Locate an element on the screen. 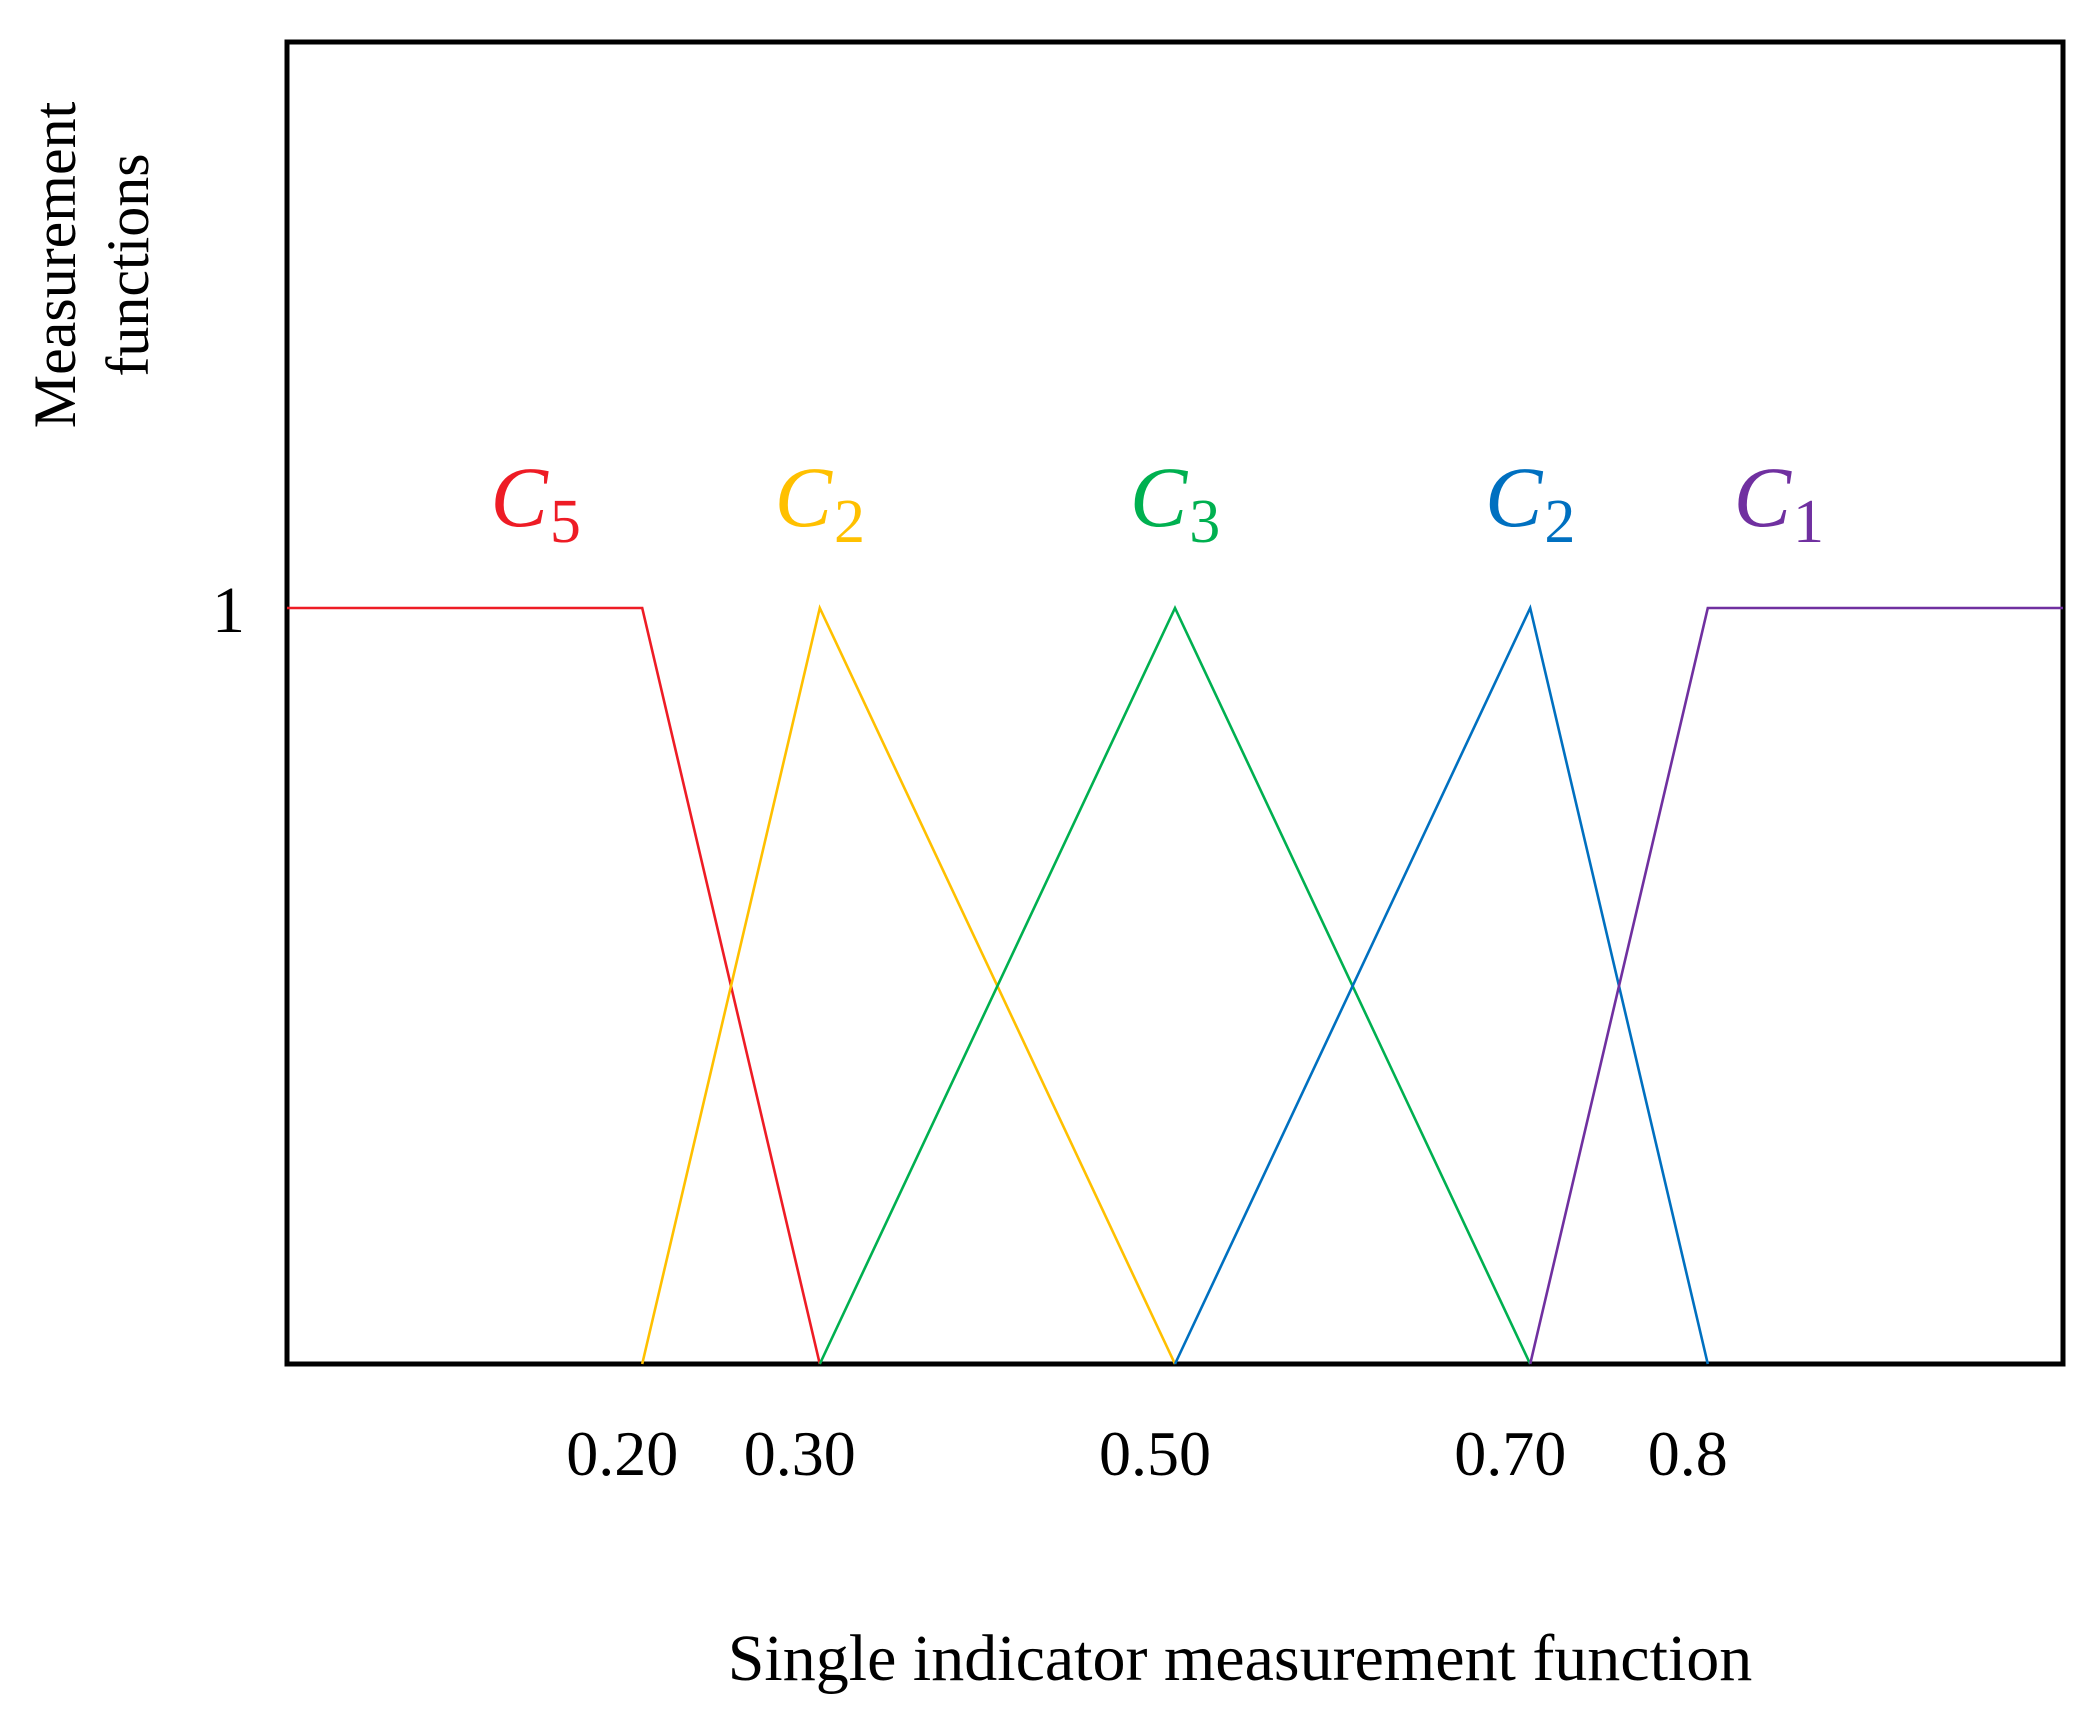  y-axis-tick-labels: 1 is located at coordinates (228, 610).